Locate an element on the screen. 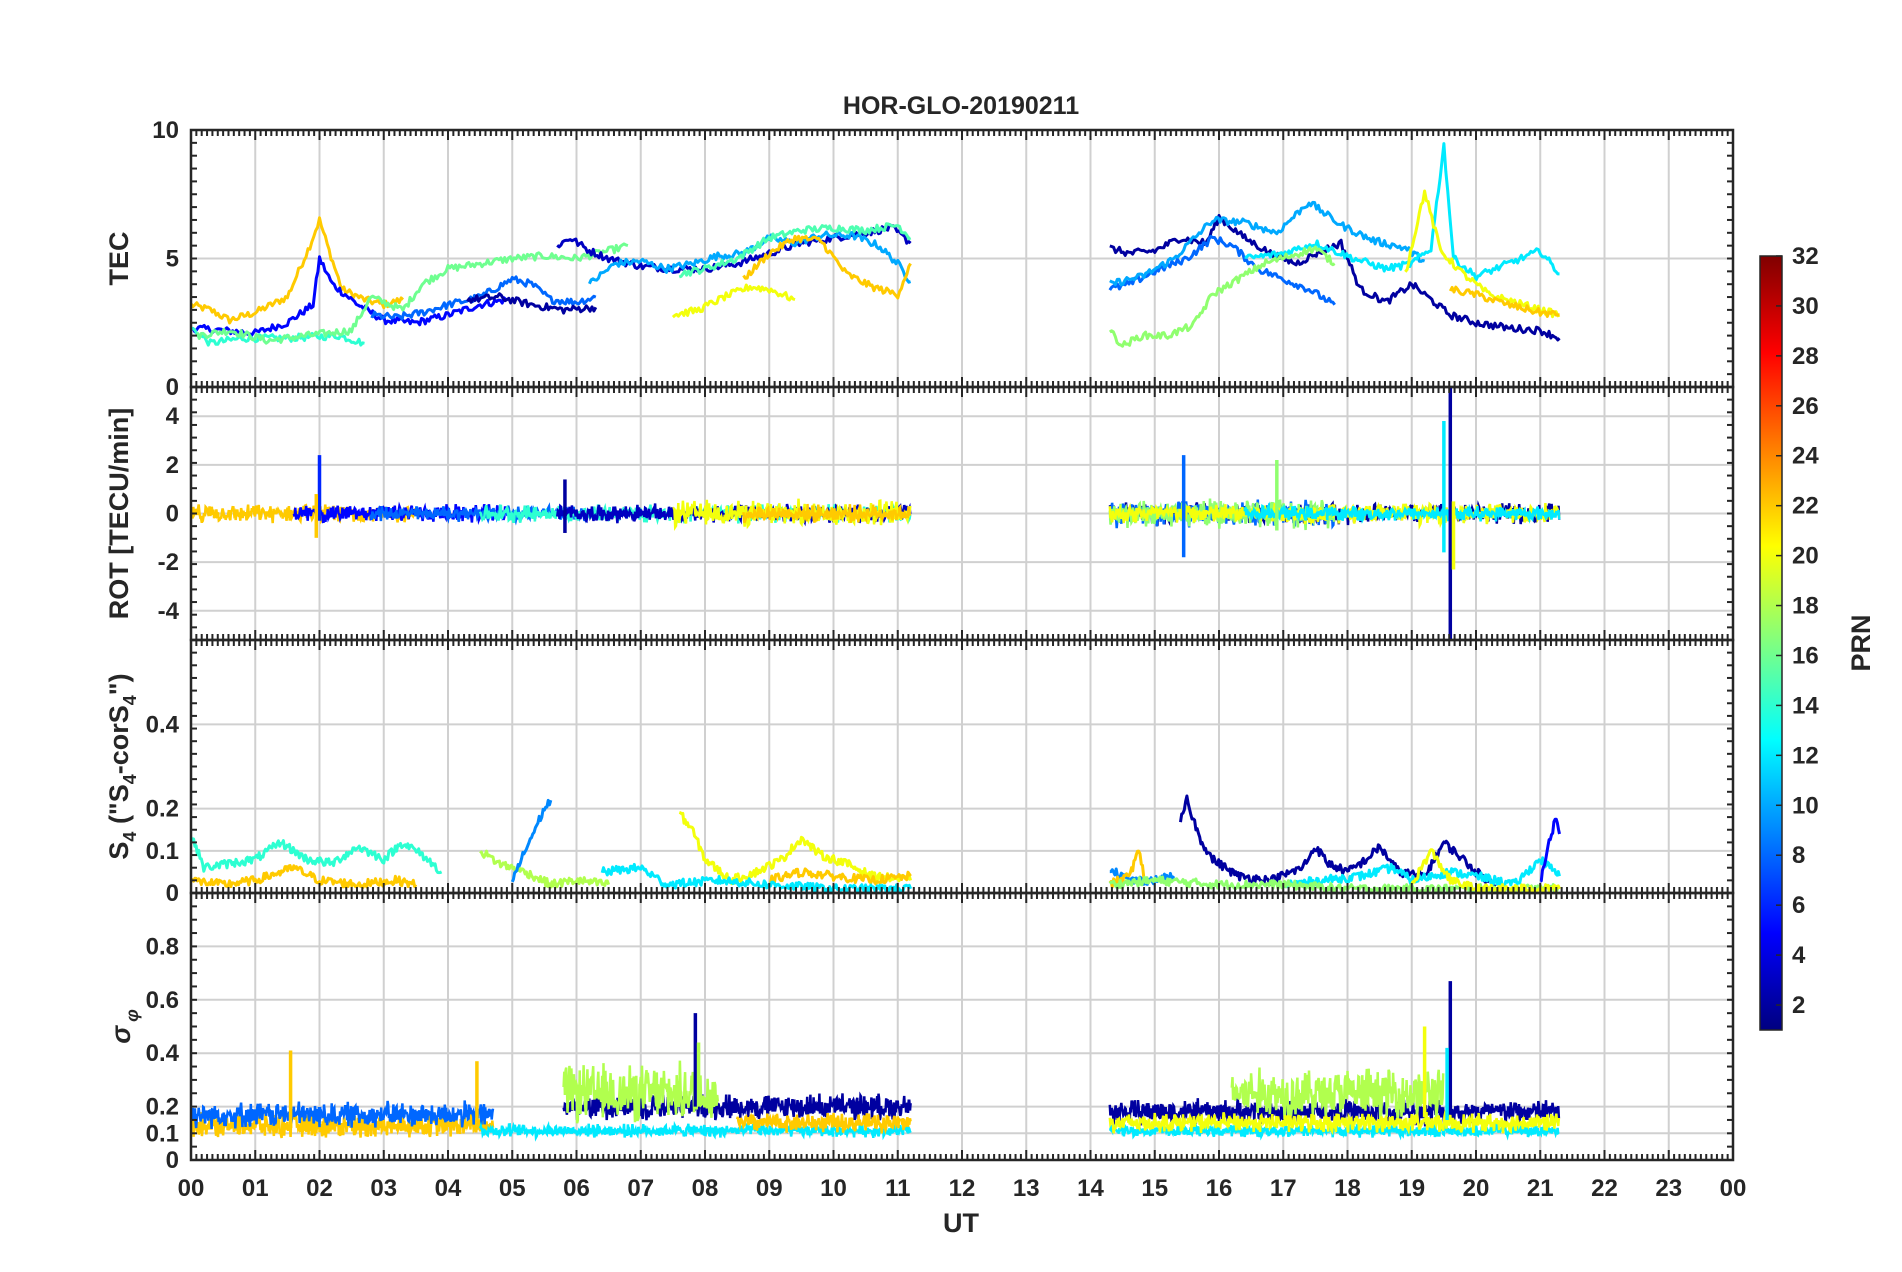  chart-title: HOR-GLO-20190211 is located at coordinates (961, 106).